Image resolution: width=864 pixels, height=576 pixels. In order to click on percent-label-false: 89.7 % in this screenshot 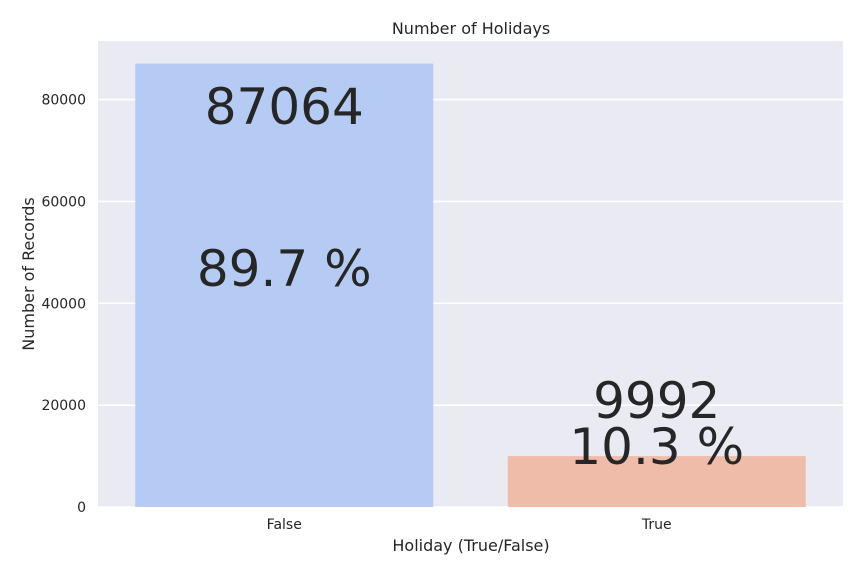, I will do `click(284, 269)`.